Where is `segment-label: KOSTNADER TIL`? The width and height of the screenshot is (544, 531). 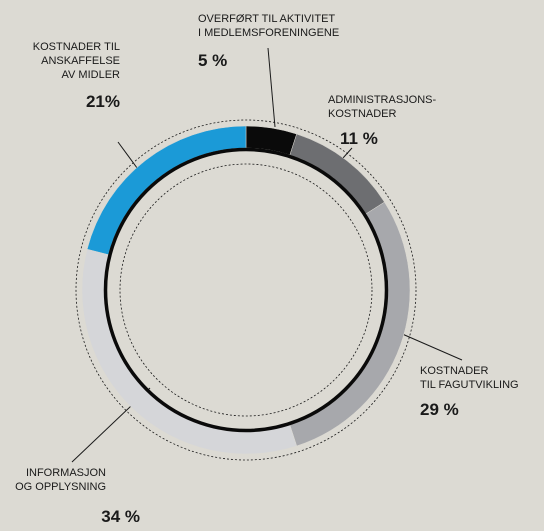 segment-label: KOSTNADER TIL is located at coordinates (76, 47).